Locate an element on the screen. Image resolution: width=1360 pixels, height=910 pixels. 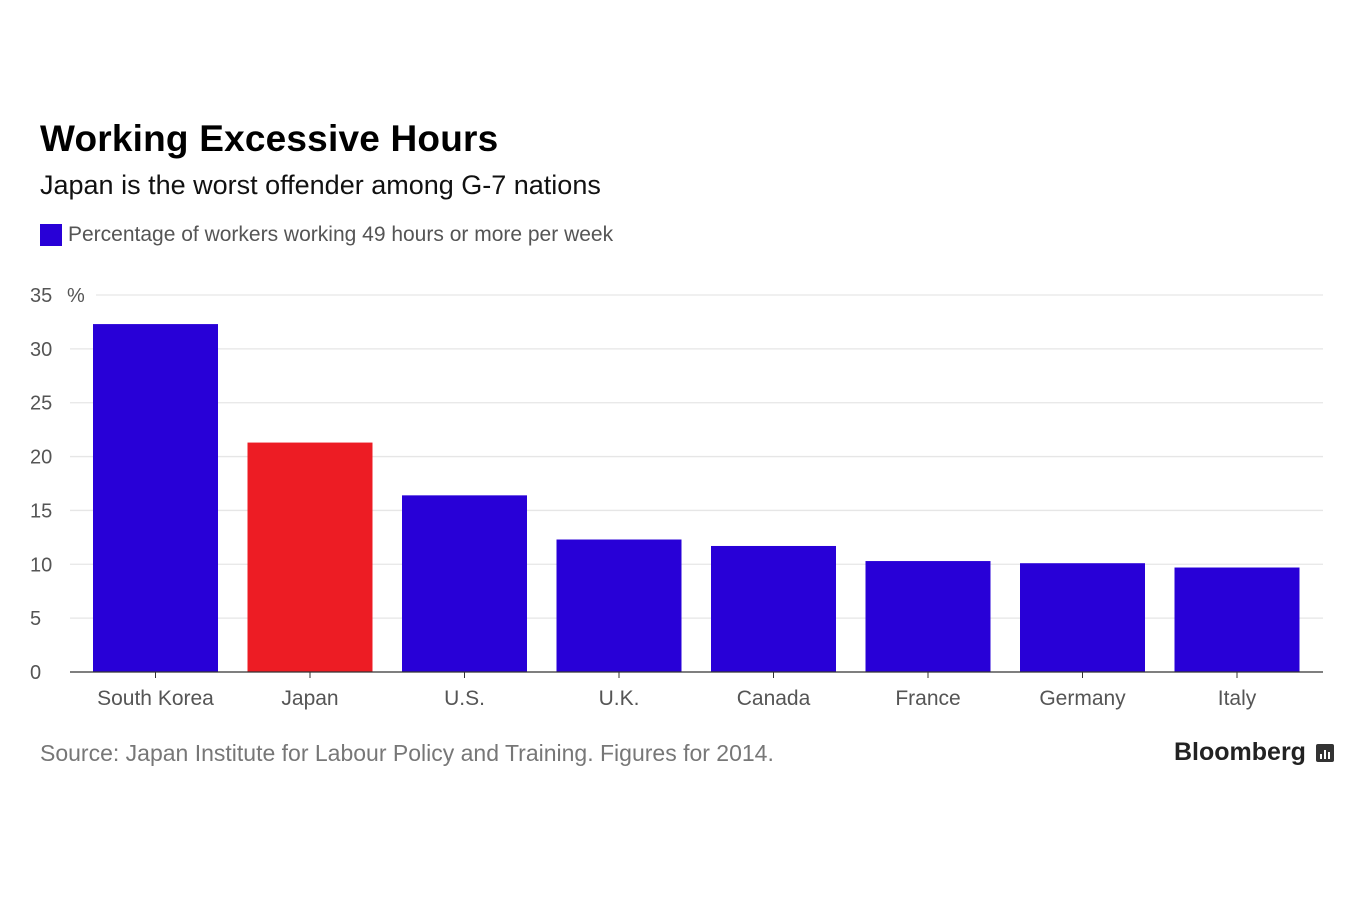
y-tick-label: 25 is located at coordinates (41, 404).